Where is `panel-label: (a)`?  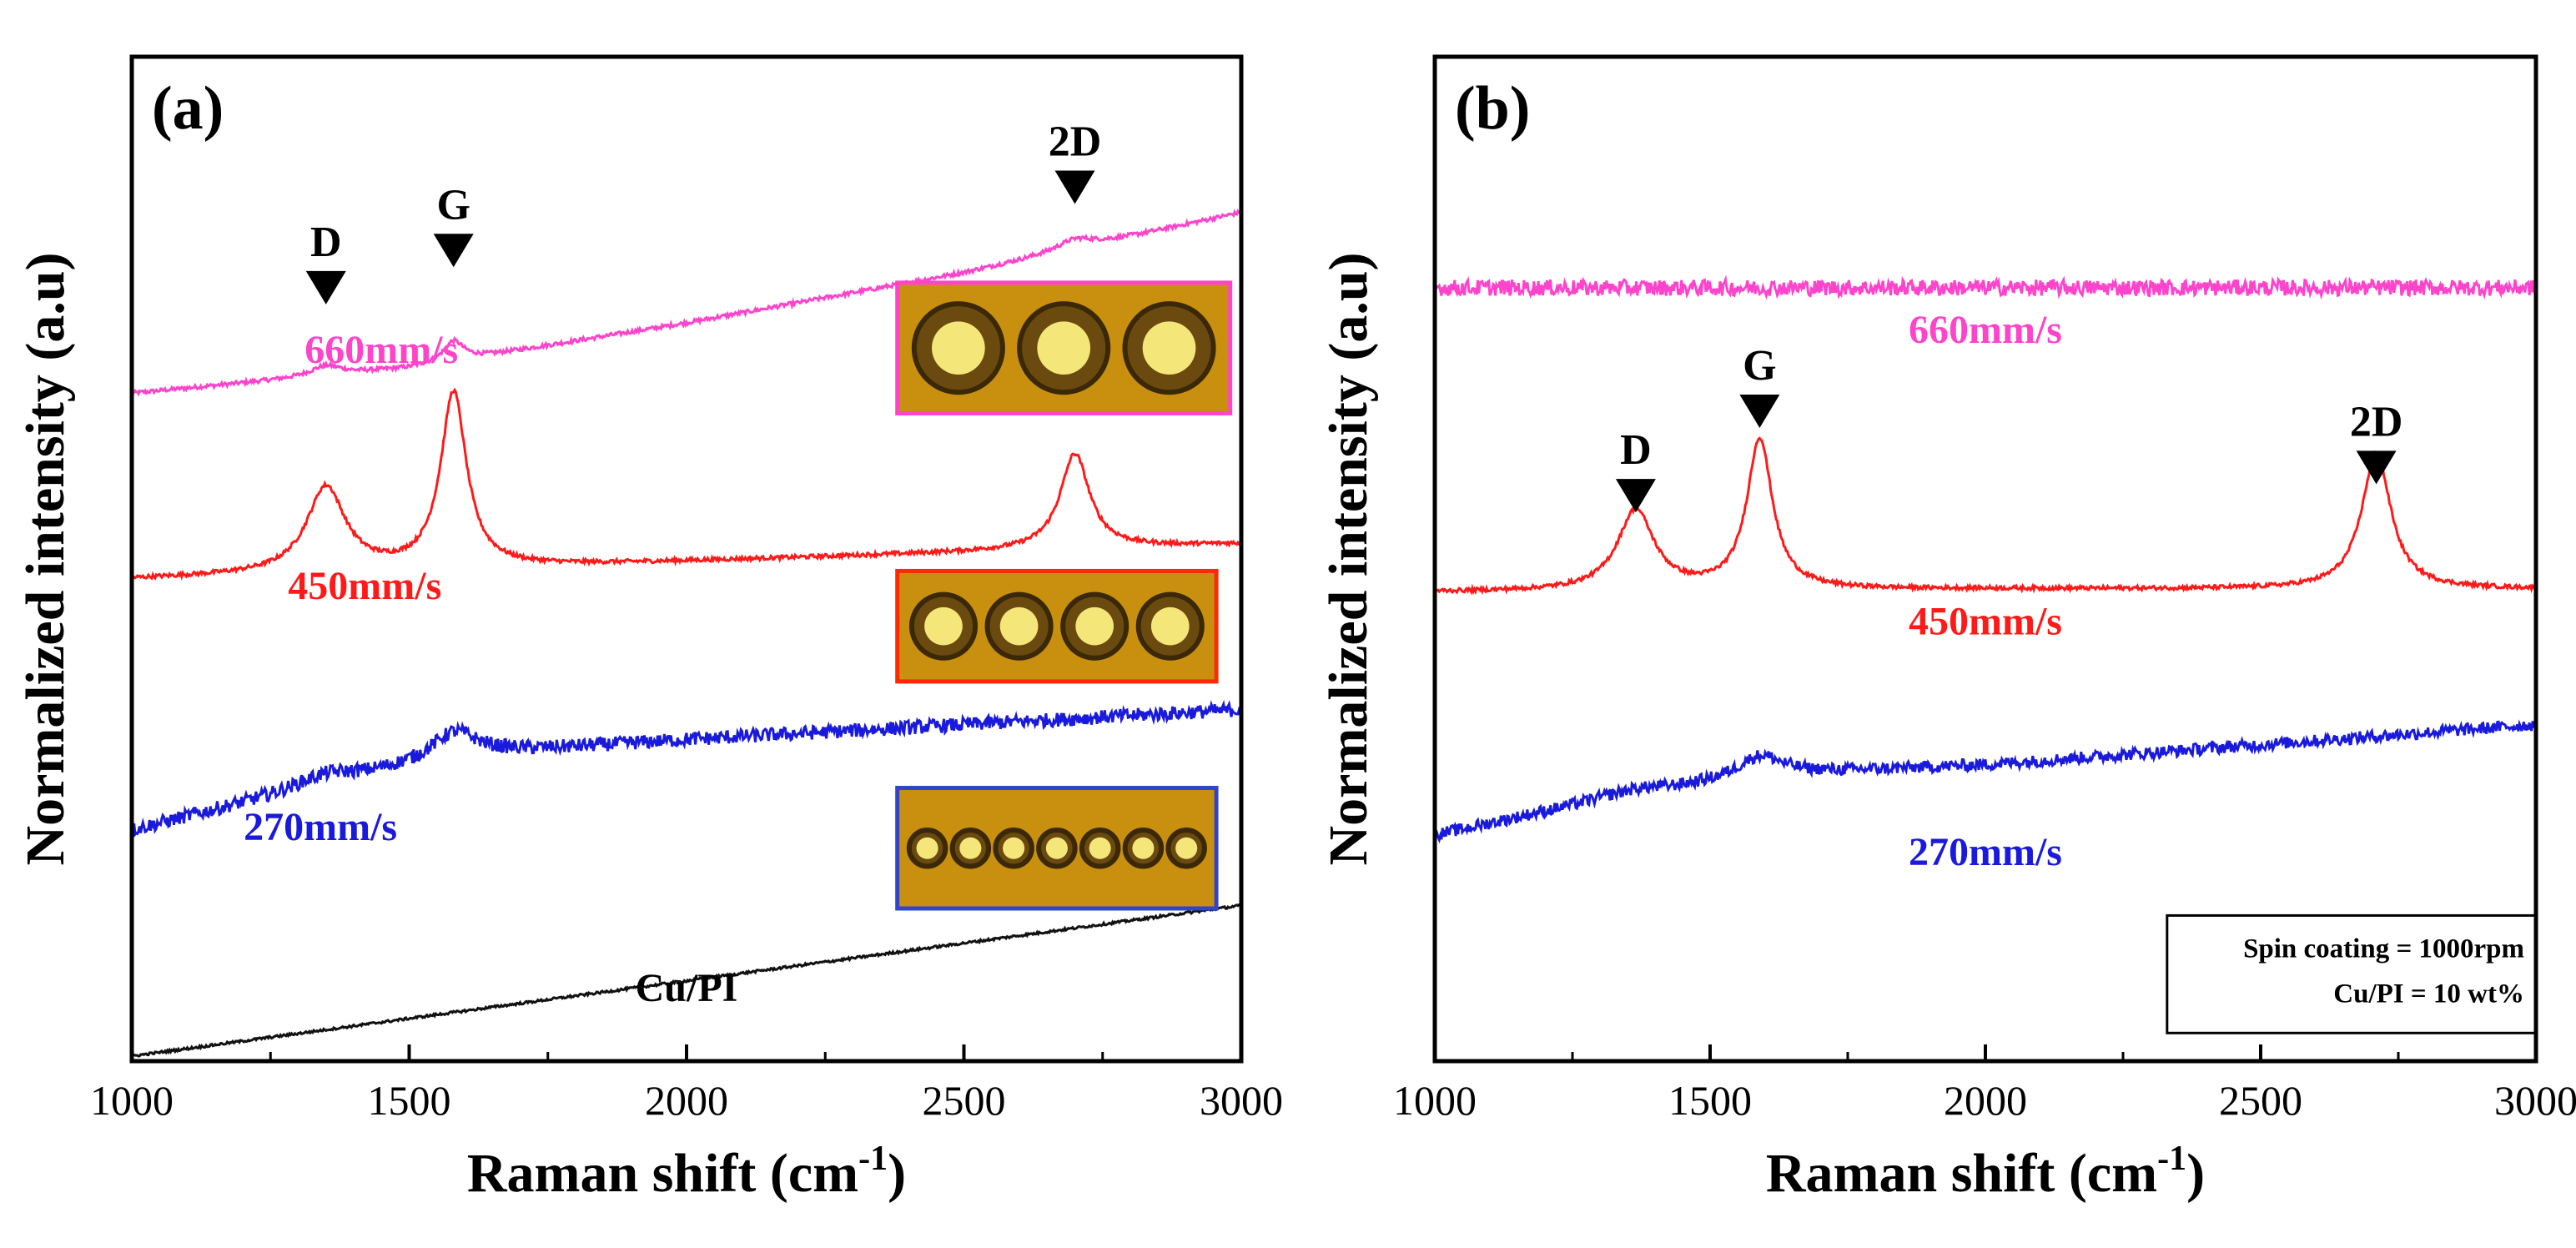
panel-label: (a) is located at coordinates (188, 108).